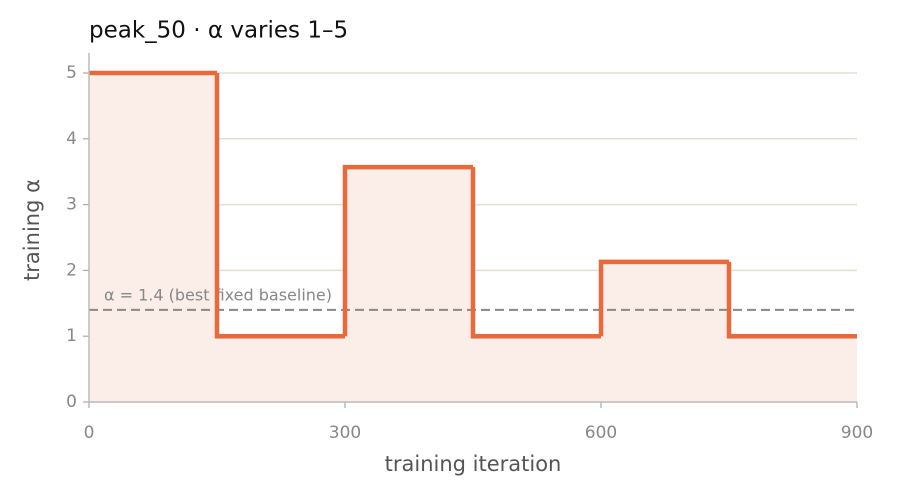 Image resolution: width=898 pixels, height=497 pixels. Describe the element at coordinates (857, 433) in the screenshot. I see `x-tick-label: 900` at that location.